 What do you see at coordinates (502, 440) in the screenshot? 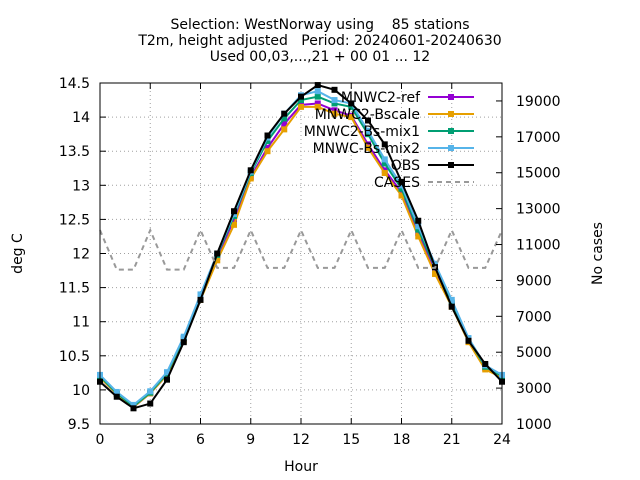
I see `x-tick-label: 24` at bounding box center [502, 440].